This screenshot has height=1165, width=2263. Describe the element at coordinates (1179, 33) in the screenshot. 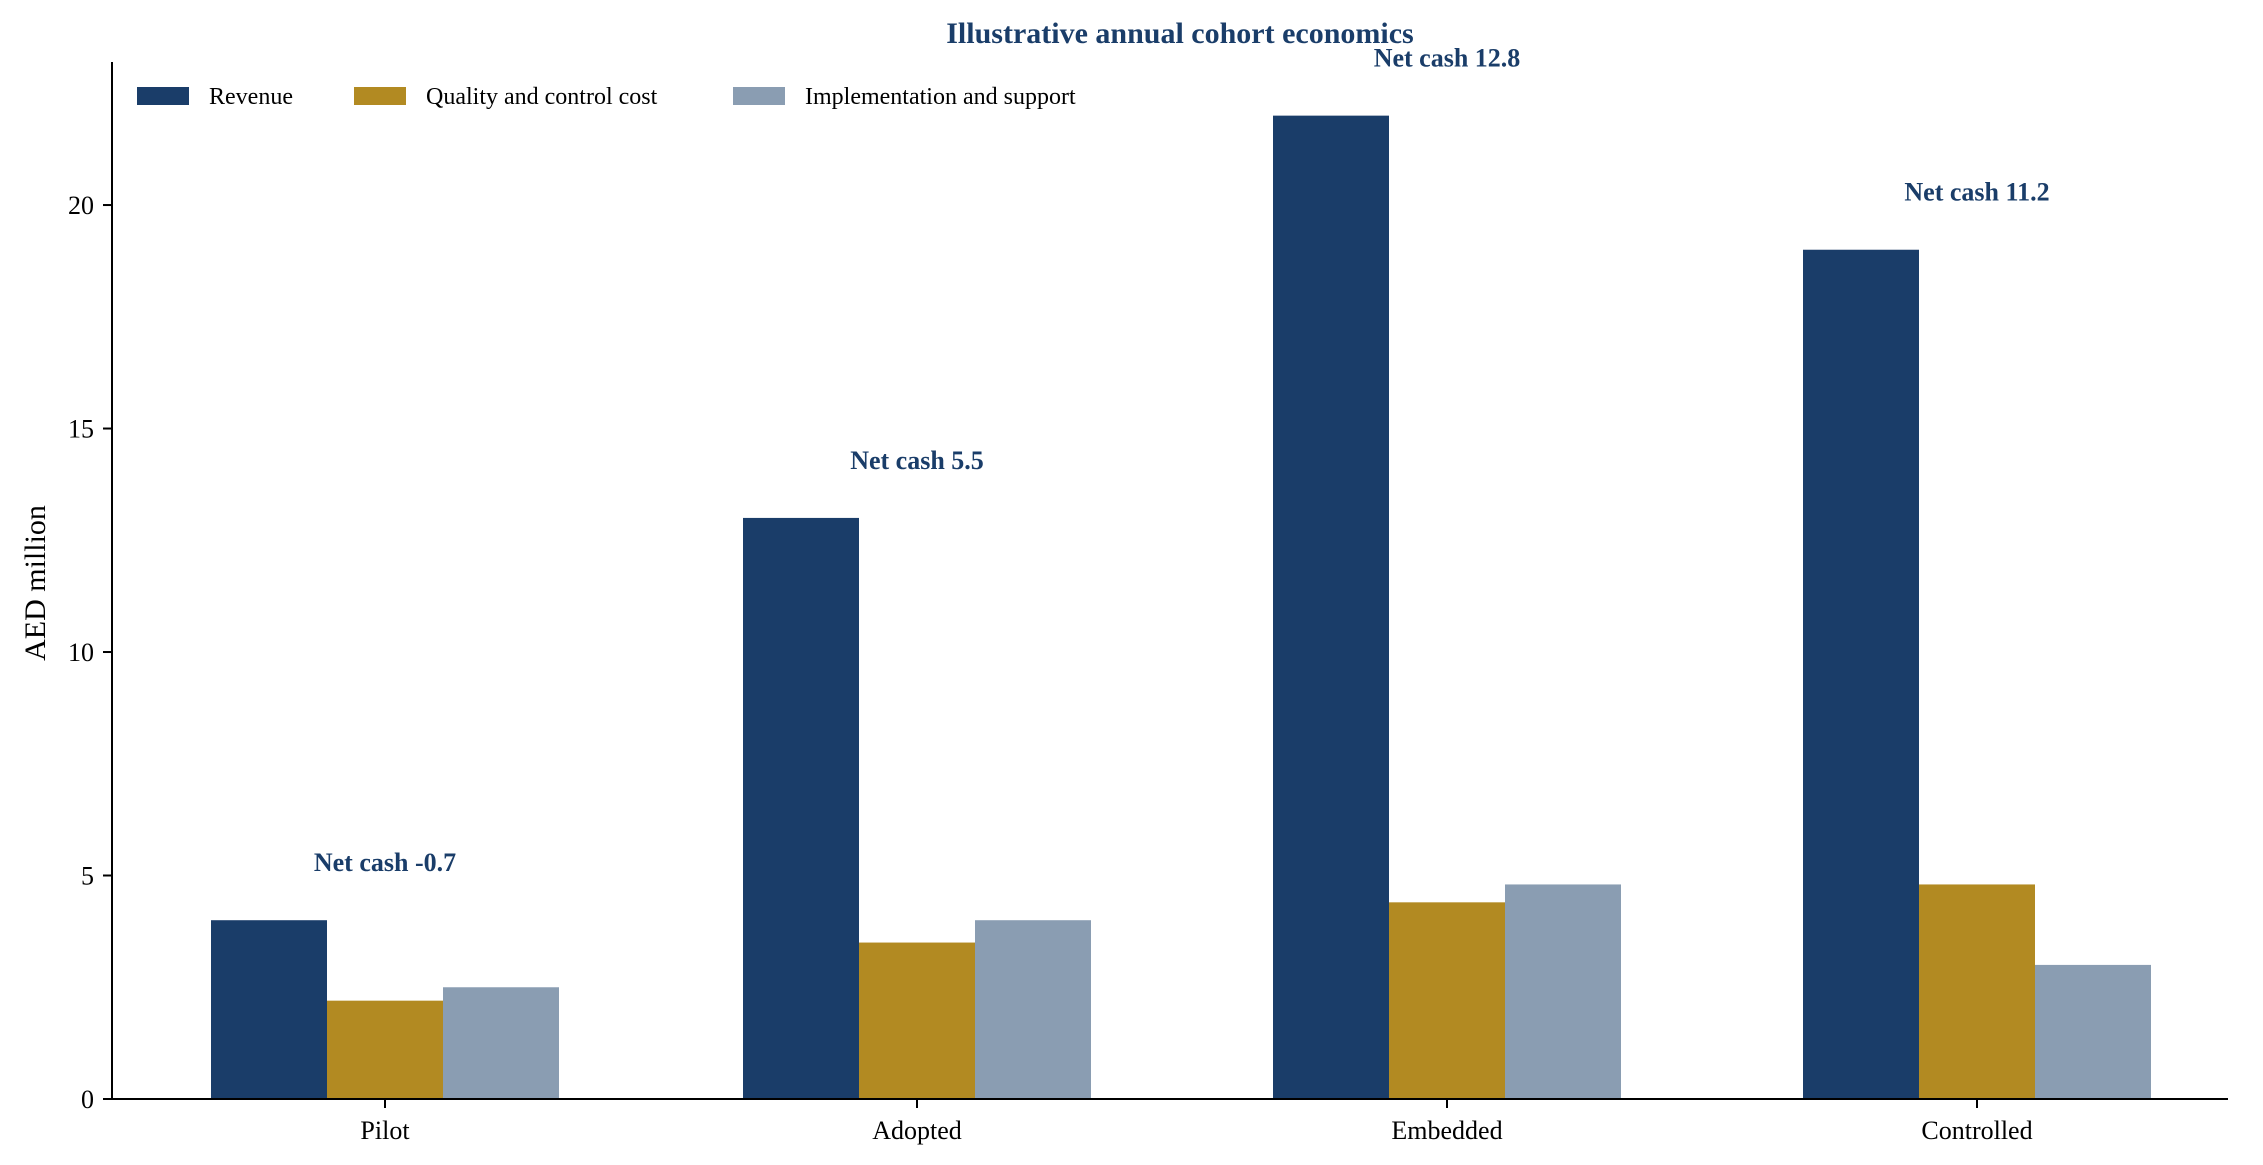

I see `chart-title: Illustrative annual cohort economics` at that location.